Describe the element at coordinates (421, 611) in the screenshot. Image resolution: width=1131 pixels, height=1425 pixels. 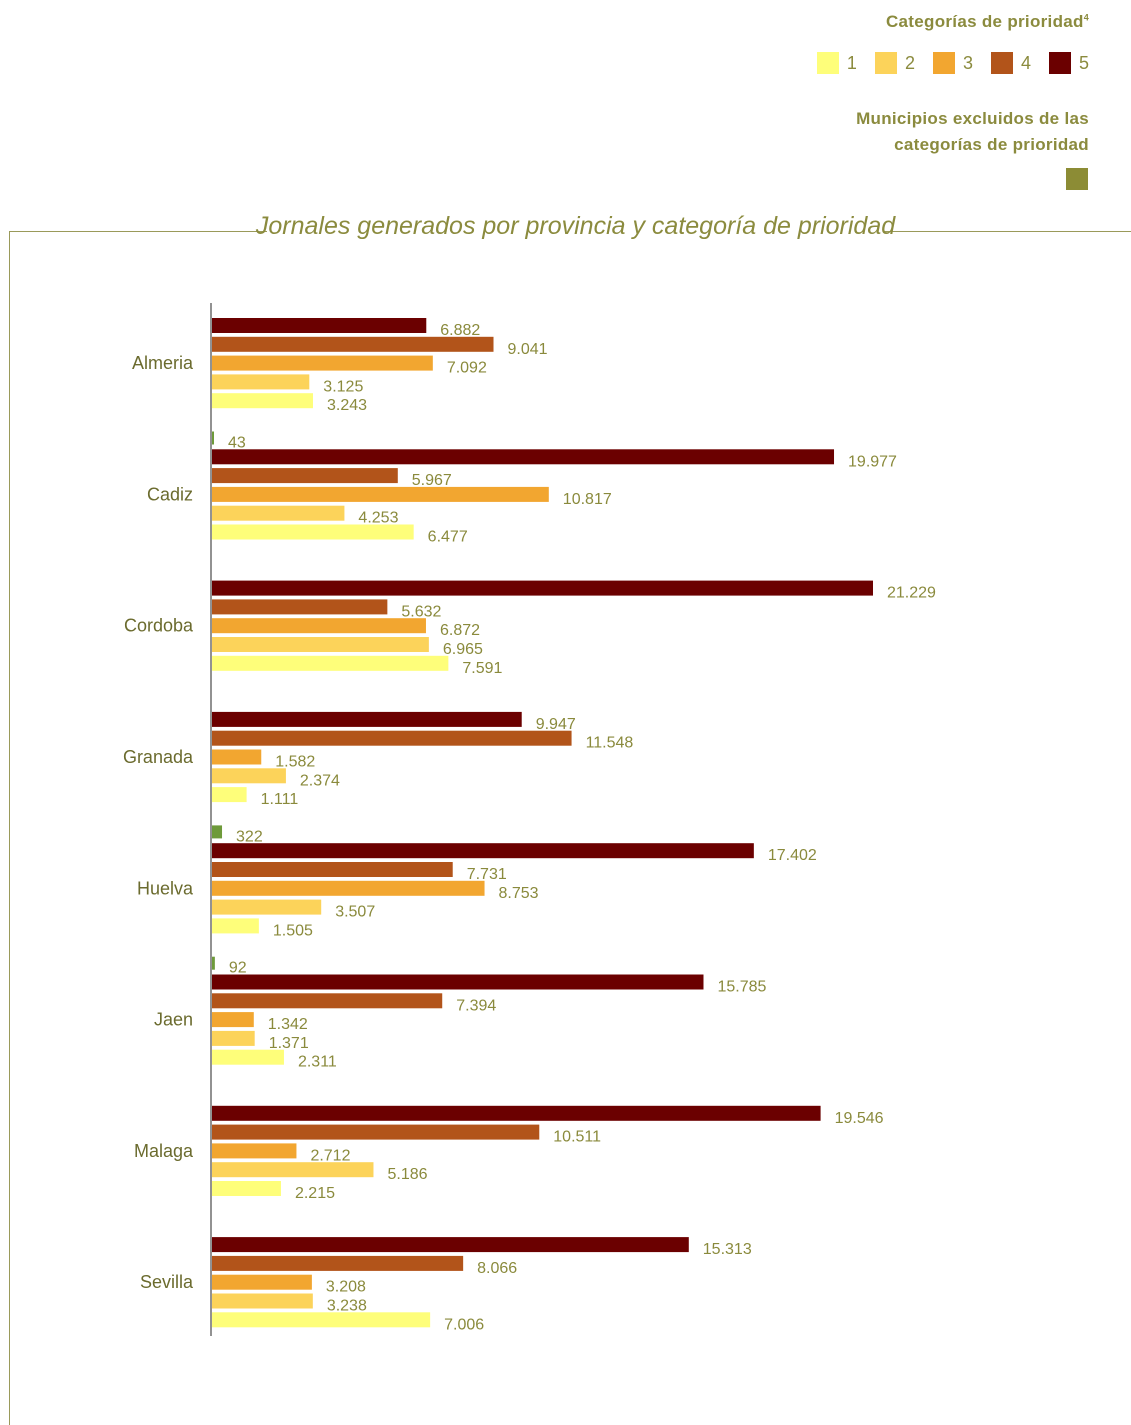
I see `data-label-cordoba-series-4: 5.632` at that location.